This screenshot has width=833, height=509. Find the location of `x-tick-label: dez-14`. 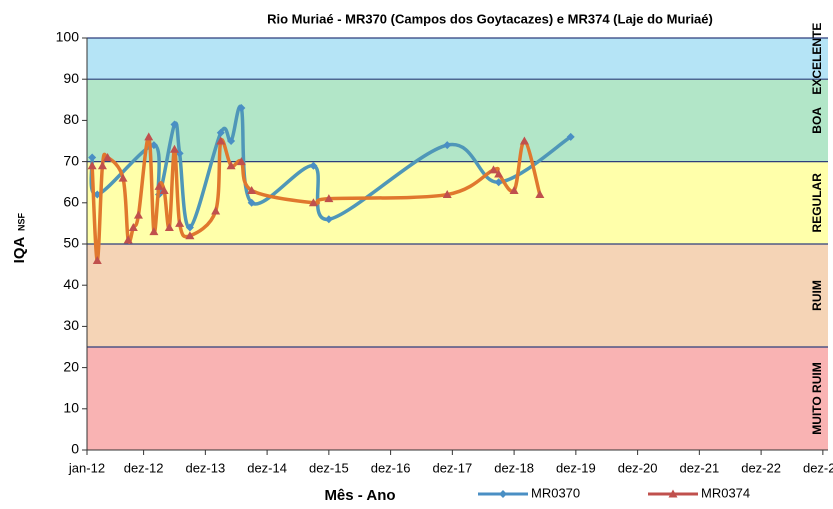

x-tick-label: dez-14 is located at coordinates (267, 467).